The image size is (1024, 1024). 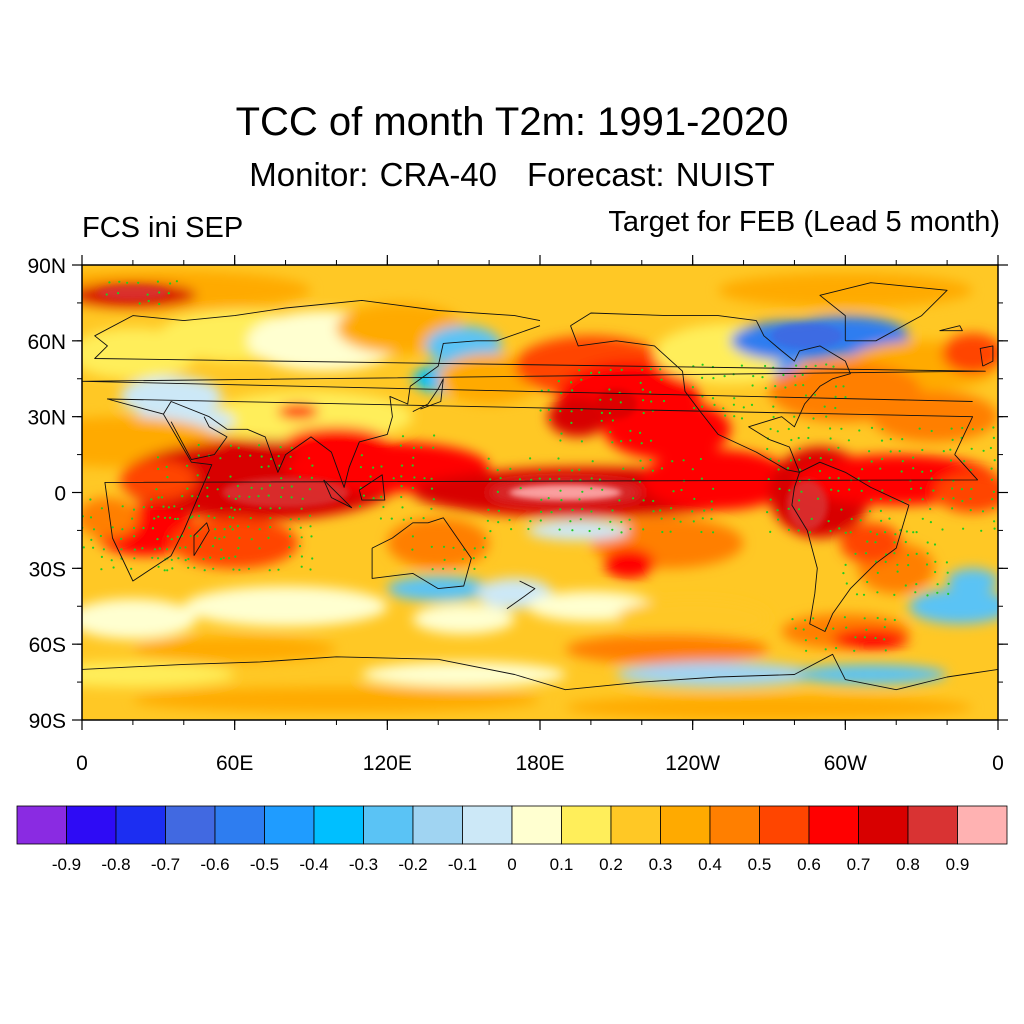 What do you see at coordinates (565, 492) in the screenshot?
I see `field-core` at bounding box center [565, 492].